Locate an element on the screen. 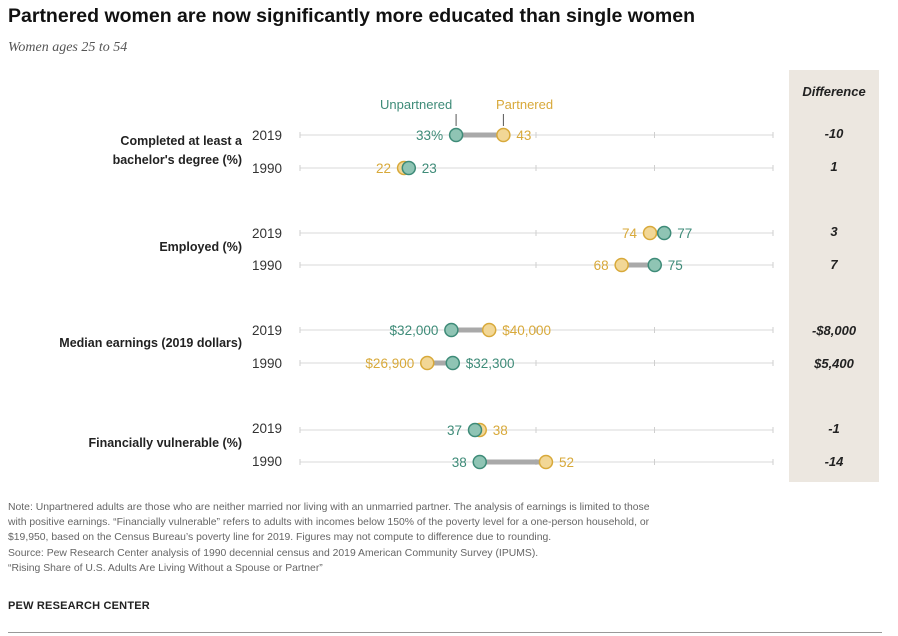  difference-value: -1 is located at coordinates (834, 428).